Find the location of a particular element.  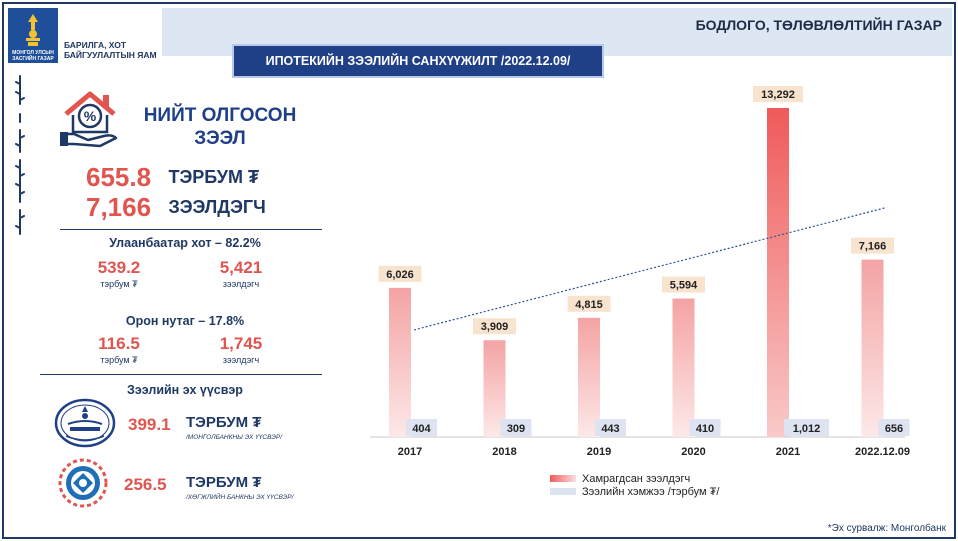

data-label-amount: 404 is located at coordinates (421, 429).